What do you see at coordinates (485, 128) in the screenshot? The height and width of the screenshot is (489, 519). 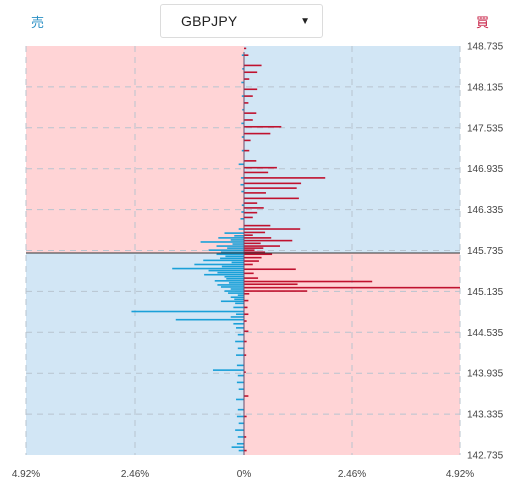 I see `y-tick-label: 147.535` at bounding box center [485, 128].